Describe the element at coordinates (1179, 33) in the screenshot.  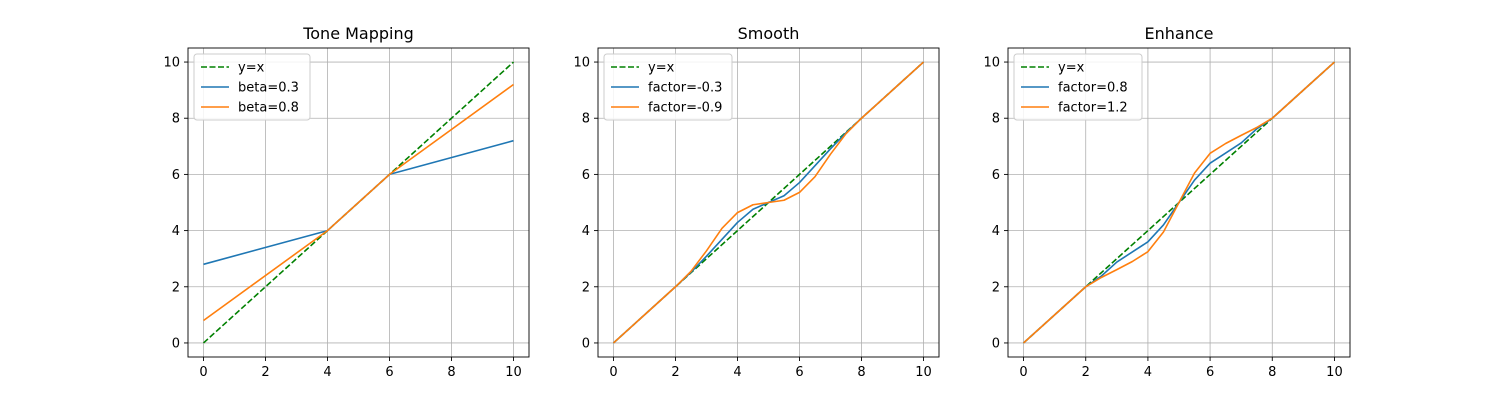
I see `chart-title: Enhance` at that location.